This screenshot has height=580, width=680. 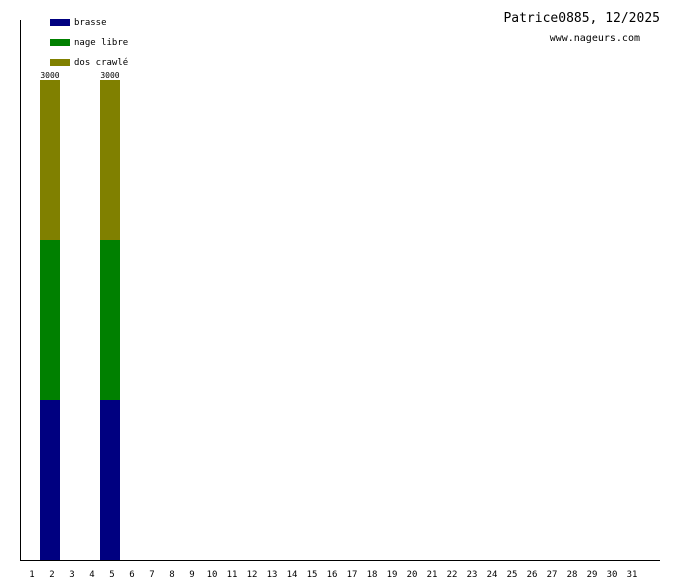 What do you see at coordinates (392, 575) in the screenshot?
I see `x-tick-label: 19` at bounding box center [392, 575].